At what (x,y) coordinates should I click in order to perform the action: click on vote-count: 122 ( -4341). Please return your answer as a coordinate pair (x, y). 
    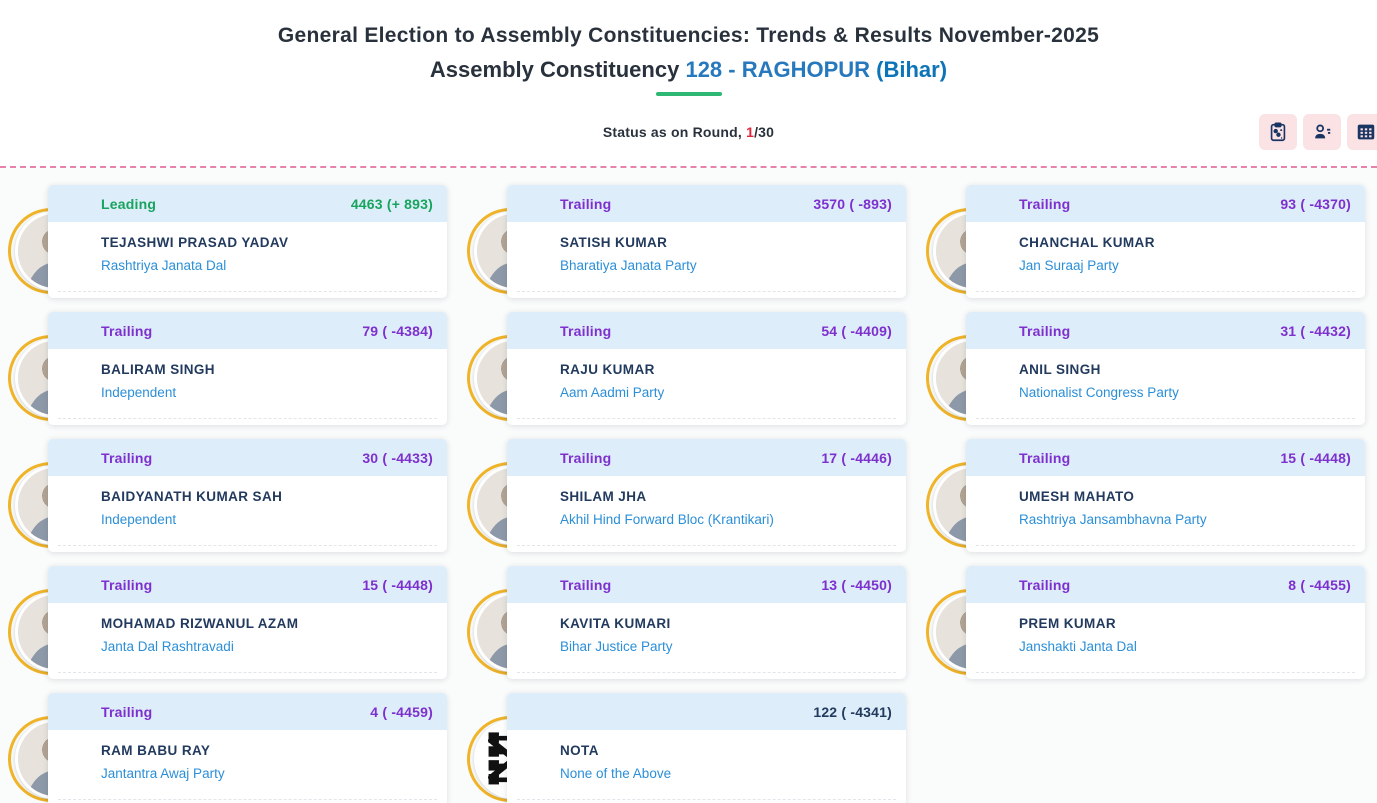
    Looking at the image, I should click on (852, 711).